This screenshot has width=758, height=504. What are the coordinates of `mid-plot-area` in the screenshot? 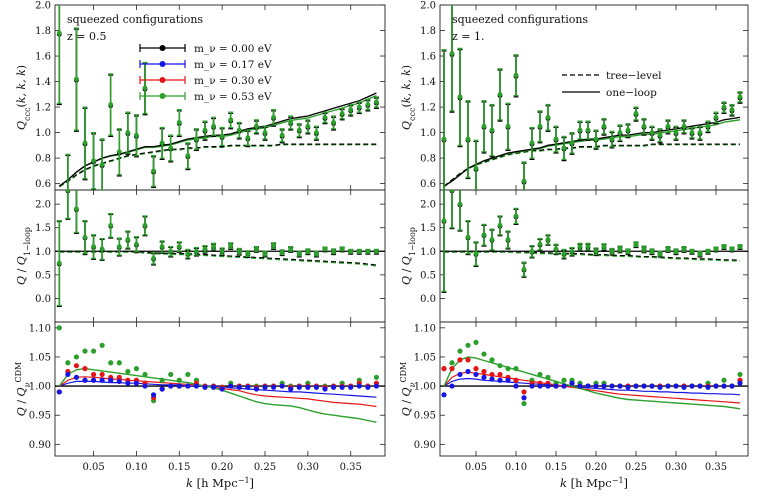 It's located at (594, 241).